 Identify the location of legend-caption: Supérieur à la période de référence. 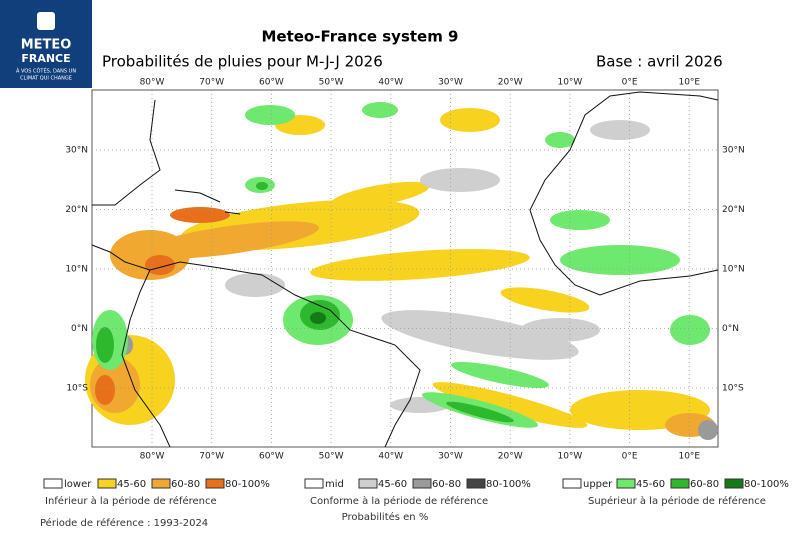
(677, 501).